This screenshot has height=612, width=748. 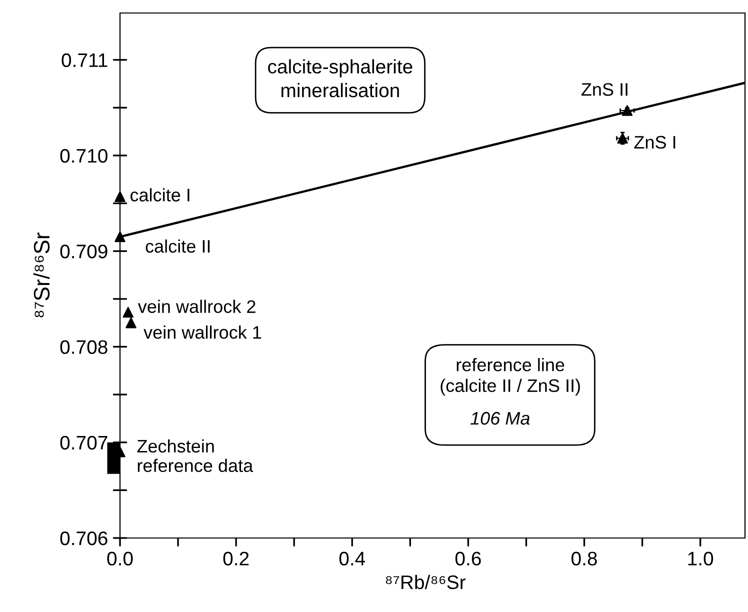 I want to click on x-tick-label: 0.8, so click(x=584, y=559).